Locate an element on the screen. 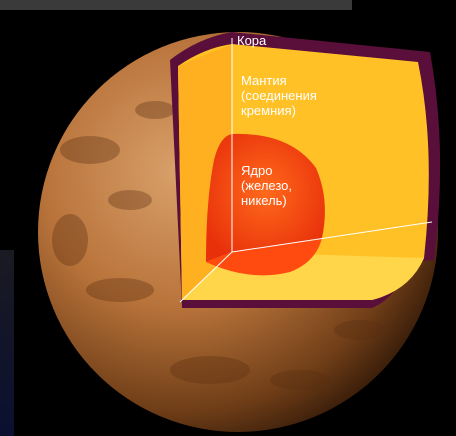  label-core-line3: никель) is located at coordinates (264, 200).